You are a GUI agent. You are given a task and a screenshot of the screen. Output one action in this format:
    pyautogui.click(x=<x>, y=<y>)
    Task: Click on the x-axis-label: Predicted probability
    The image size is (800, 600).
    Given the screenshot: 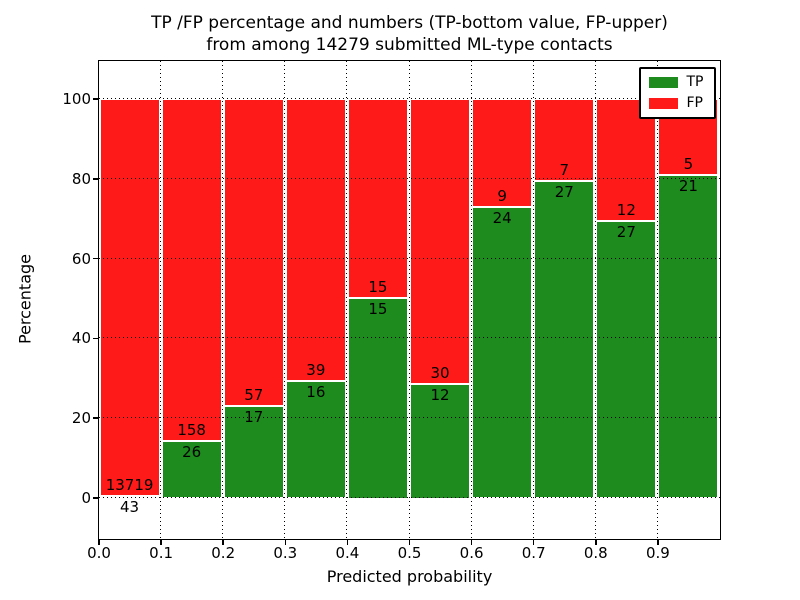 What is the action you would take?
    pyautogui.click(x=409, y=576)
    